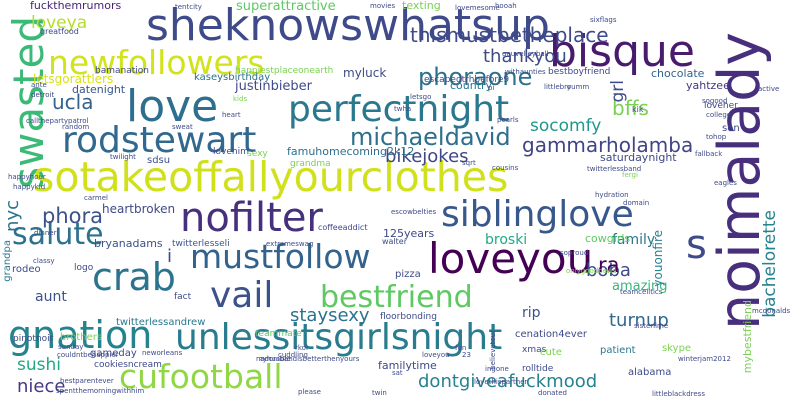 The height and width of the screenshot is (400, 800). Describe the element at coordinates (534, 350) in the screenshot. I see `word-xmas: xmas` at that location.